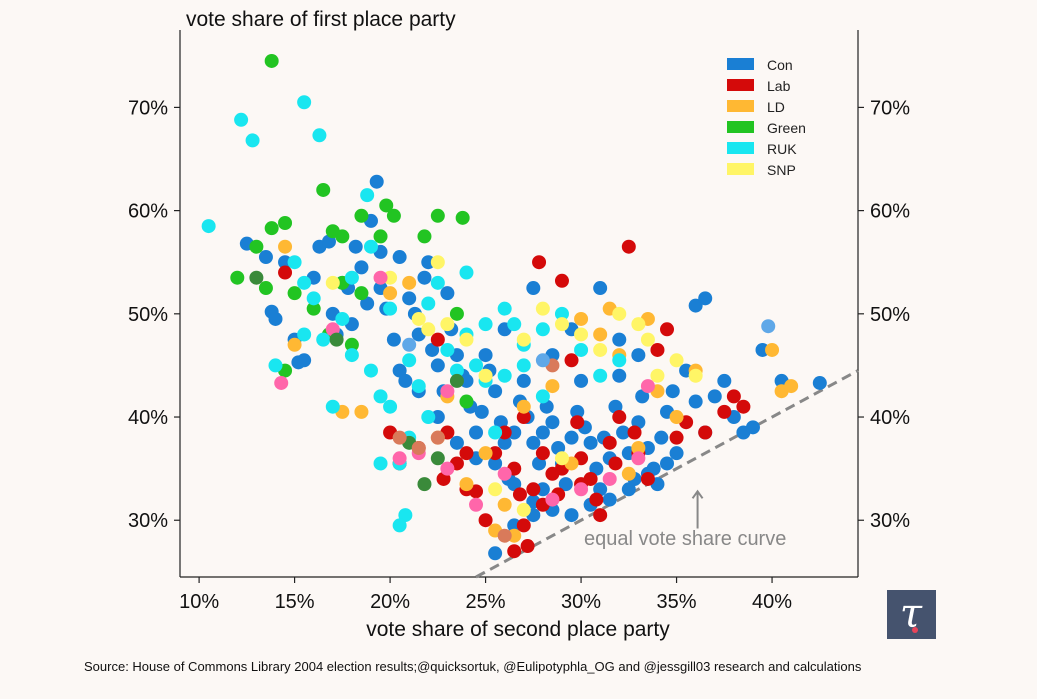 The height and width of the screenshot is (699, 1037). I want to click on legend-label: RUK, so click(782, 149).